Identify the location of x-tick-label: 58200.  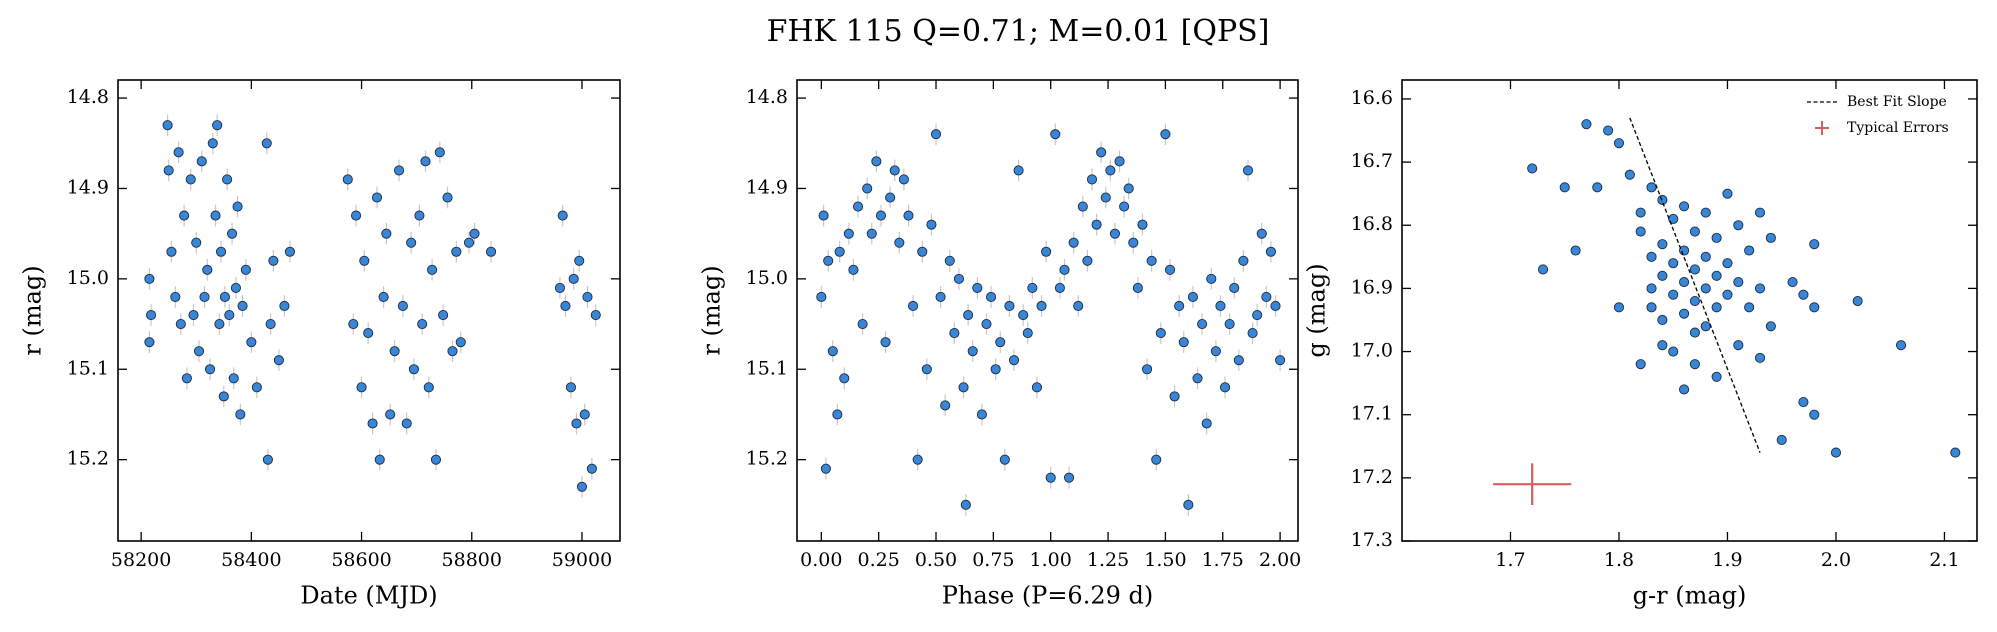
(141, 560).